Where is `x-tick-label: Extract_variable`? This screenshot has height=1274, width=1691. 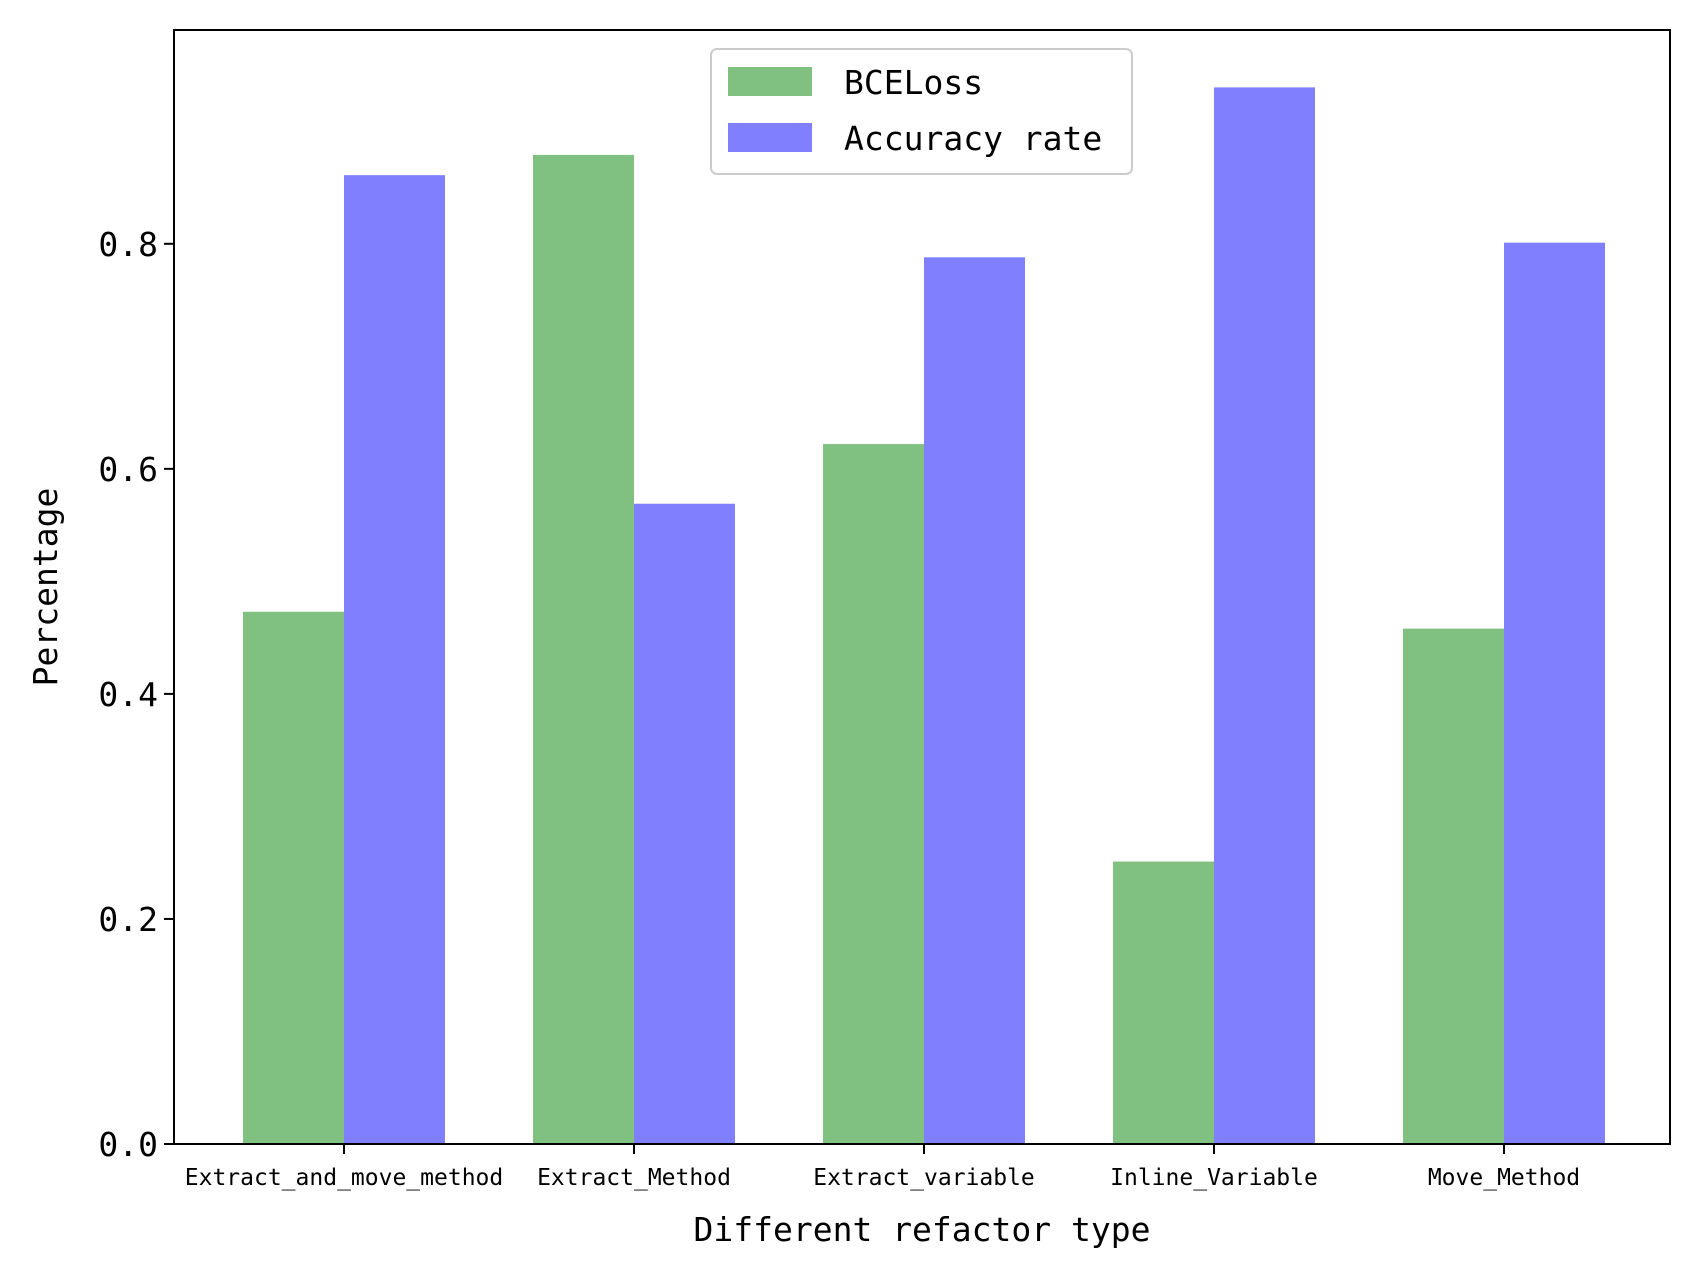 x-tick-label: Extract_variable is located at coordinates (924, 1178).